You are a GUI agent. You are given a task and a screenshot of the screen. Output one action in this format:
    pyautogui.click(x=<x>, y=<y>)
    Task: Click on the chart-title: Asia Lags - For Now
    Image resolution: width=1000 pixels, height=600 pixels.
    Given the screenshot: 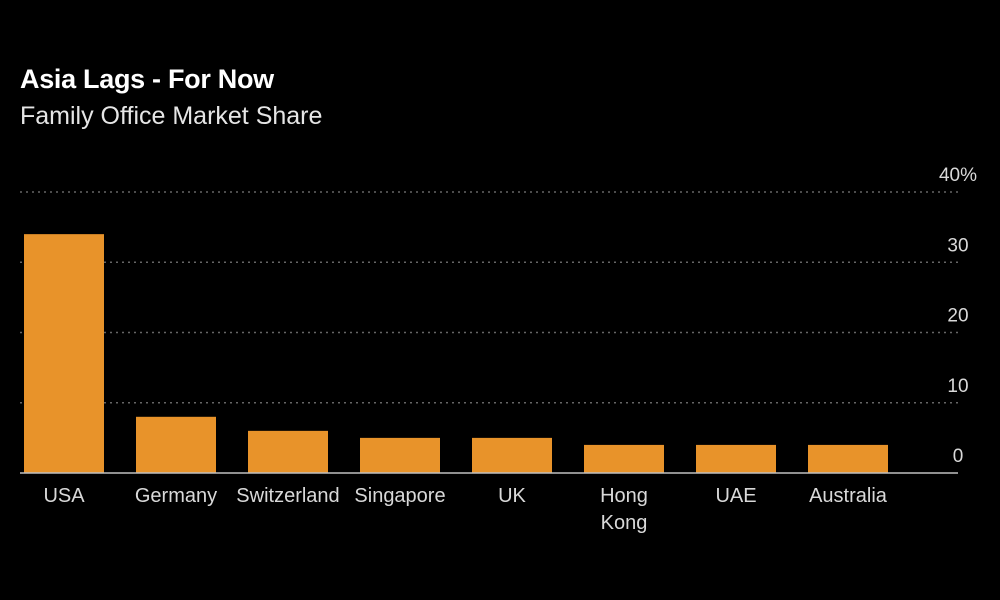 What is the action you would take?
    pyautogui.click(x=147, y=79)
    